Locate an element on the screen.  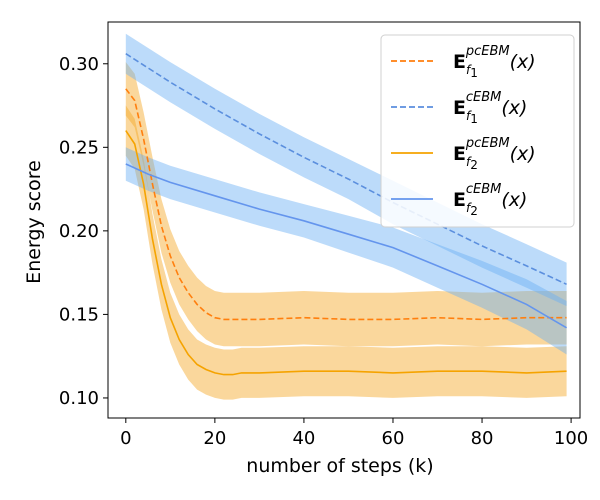
y-tick-label: 0.10 is located at coordinates (79, 398).